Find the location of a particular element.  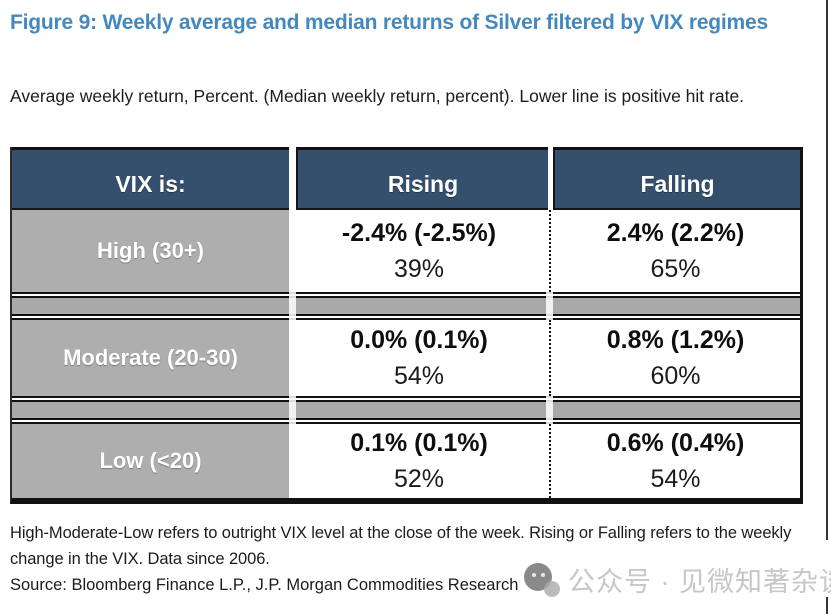

row-cells: -2.4% (-2.5%) 39% 2.4% (2.2%) 65% is located at coordinates (544, 251).